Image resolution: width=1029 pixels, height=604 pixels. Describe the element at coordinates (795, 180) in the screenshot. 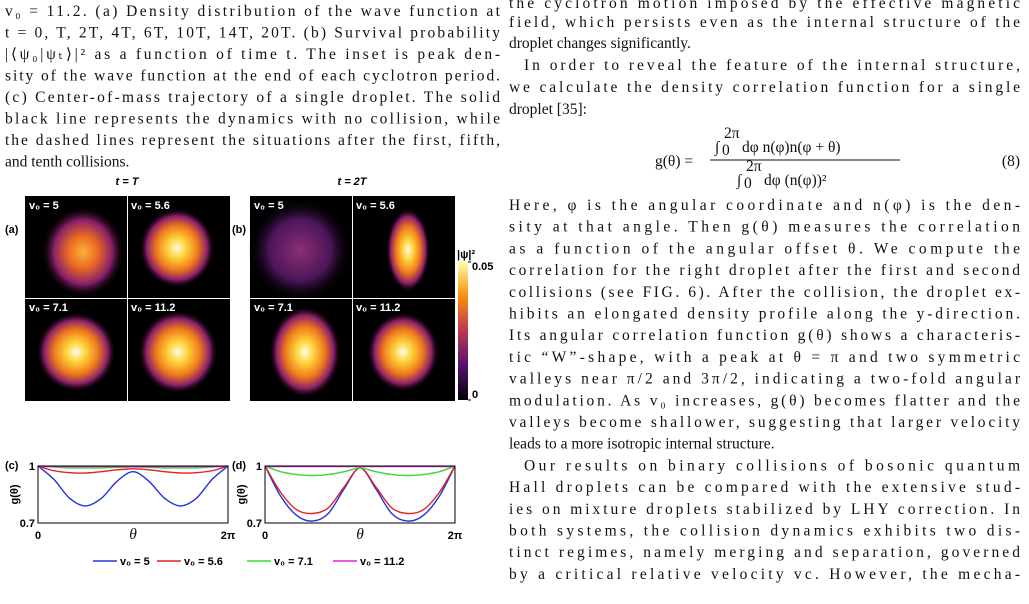

I see `denominator: dφ (n(φ))²` at that location.